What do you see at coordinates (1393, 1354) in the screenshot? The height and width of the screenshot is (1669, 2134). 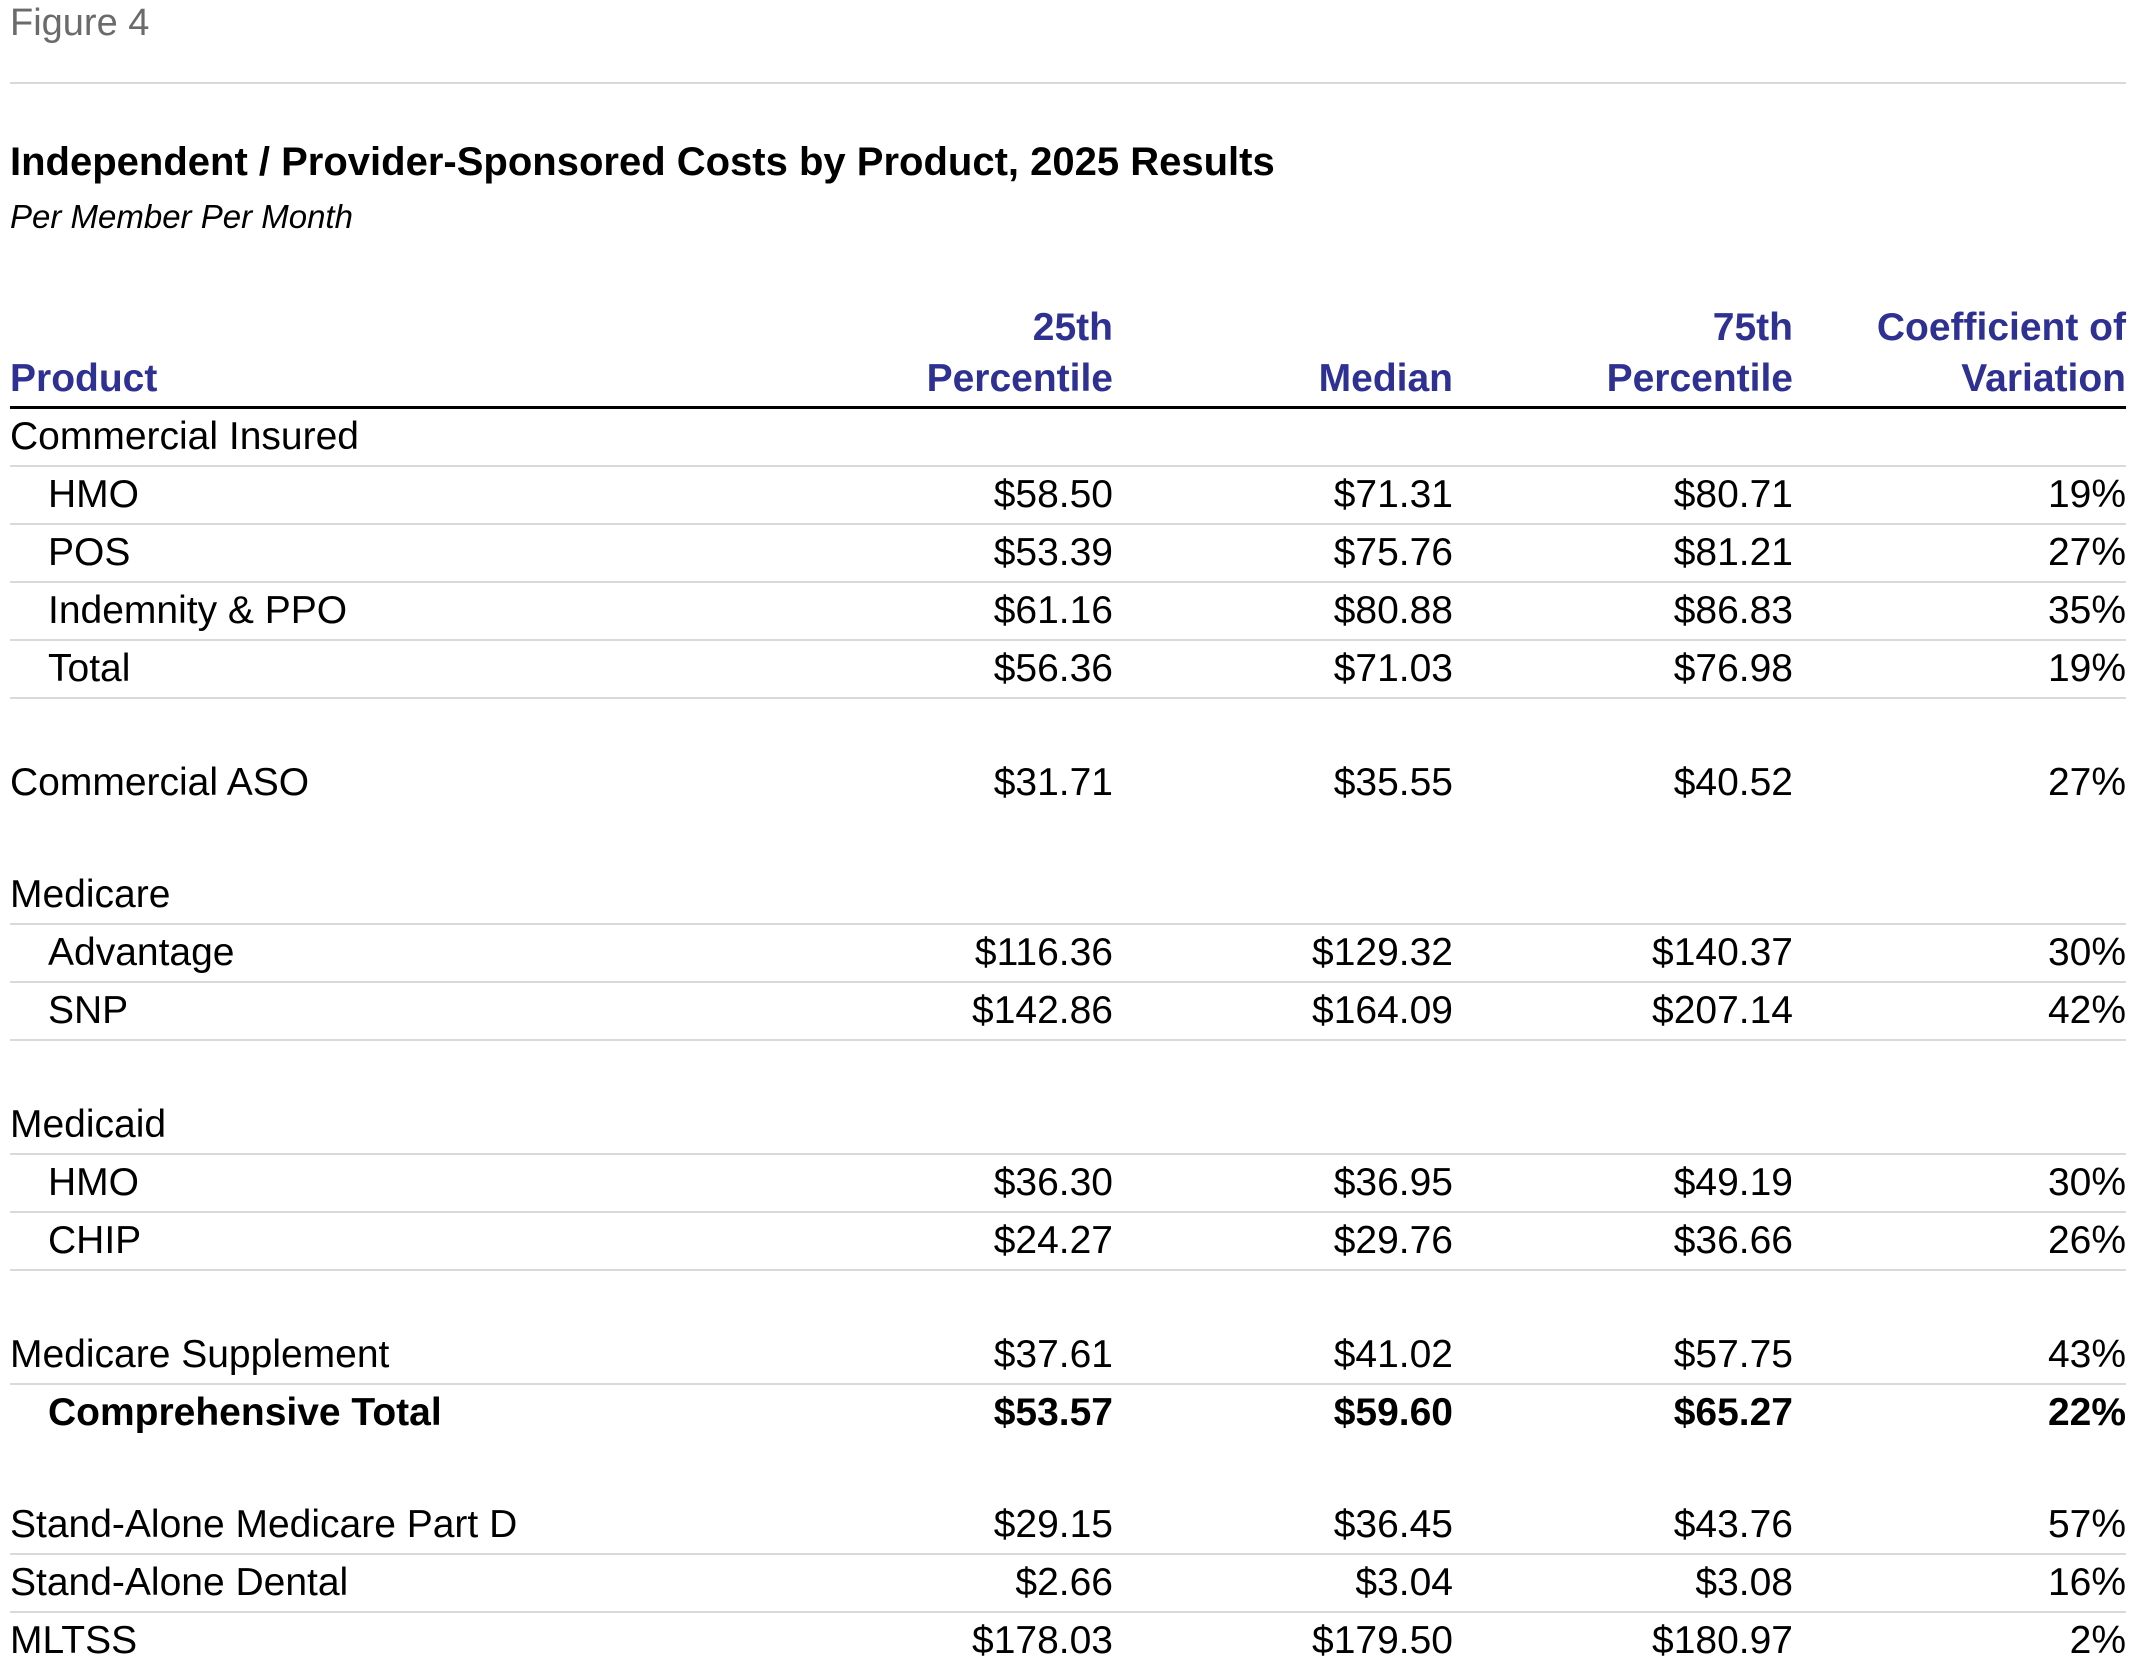 I see `cell-median: $41.02` at bounding box center [1393, 1354].